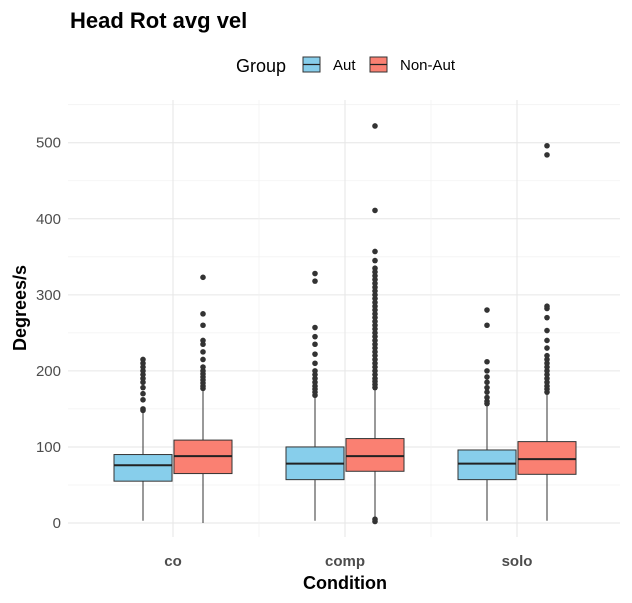  What do you see at coordinates (428, 65) in the screenshot?
I see `legend-label: Non-Aut` at bounding box center [428, 65].